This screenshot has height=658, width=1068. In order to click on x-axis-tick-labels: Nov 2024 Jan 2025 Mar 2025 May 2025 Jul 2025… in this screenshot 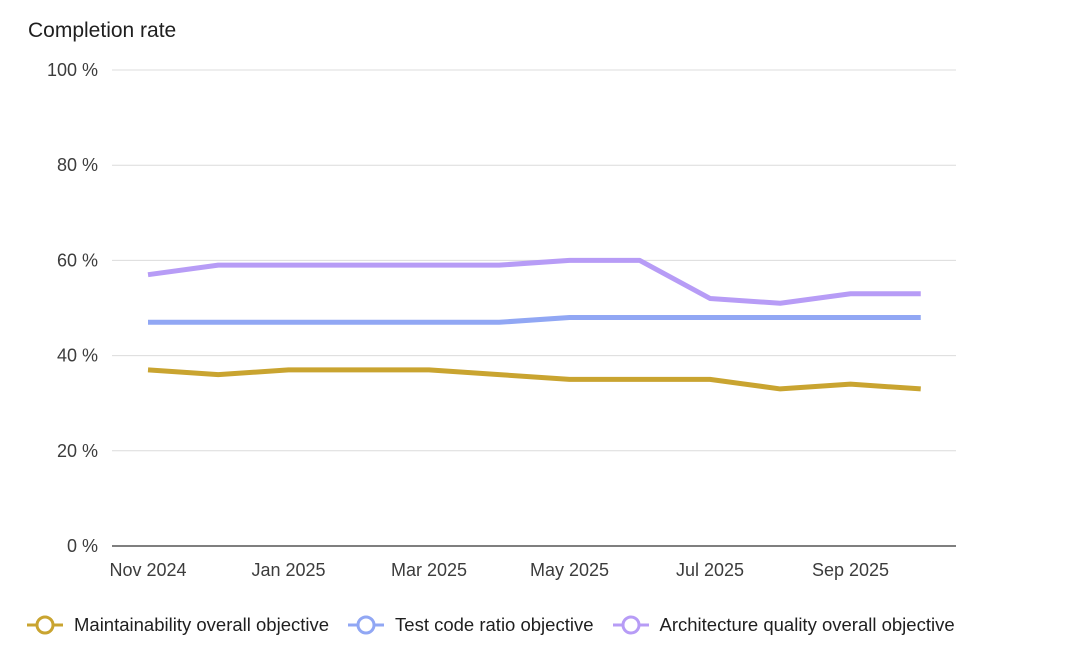, I will do `click(499, 570)`.